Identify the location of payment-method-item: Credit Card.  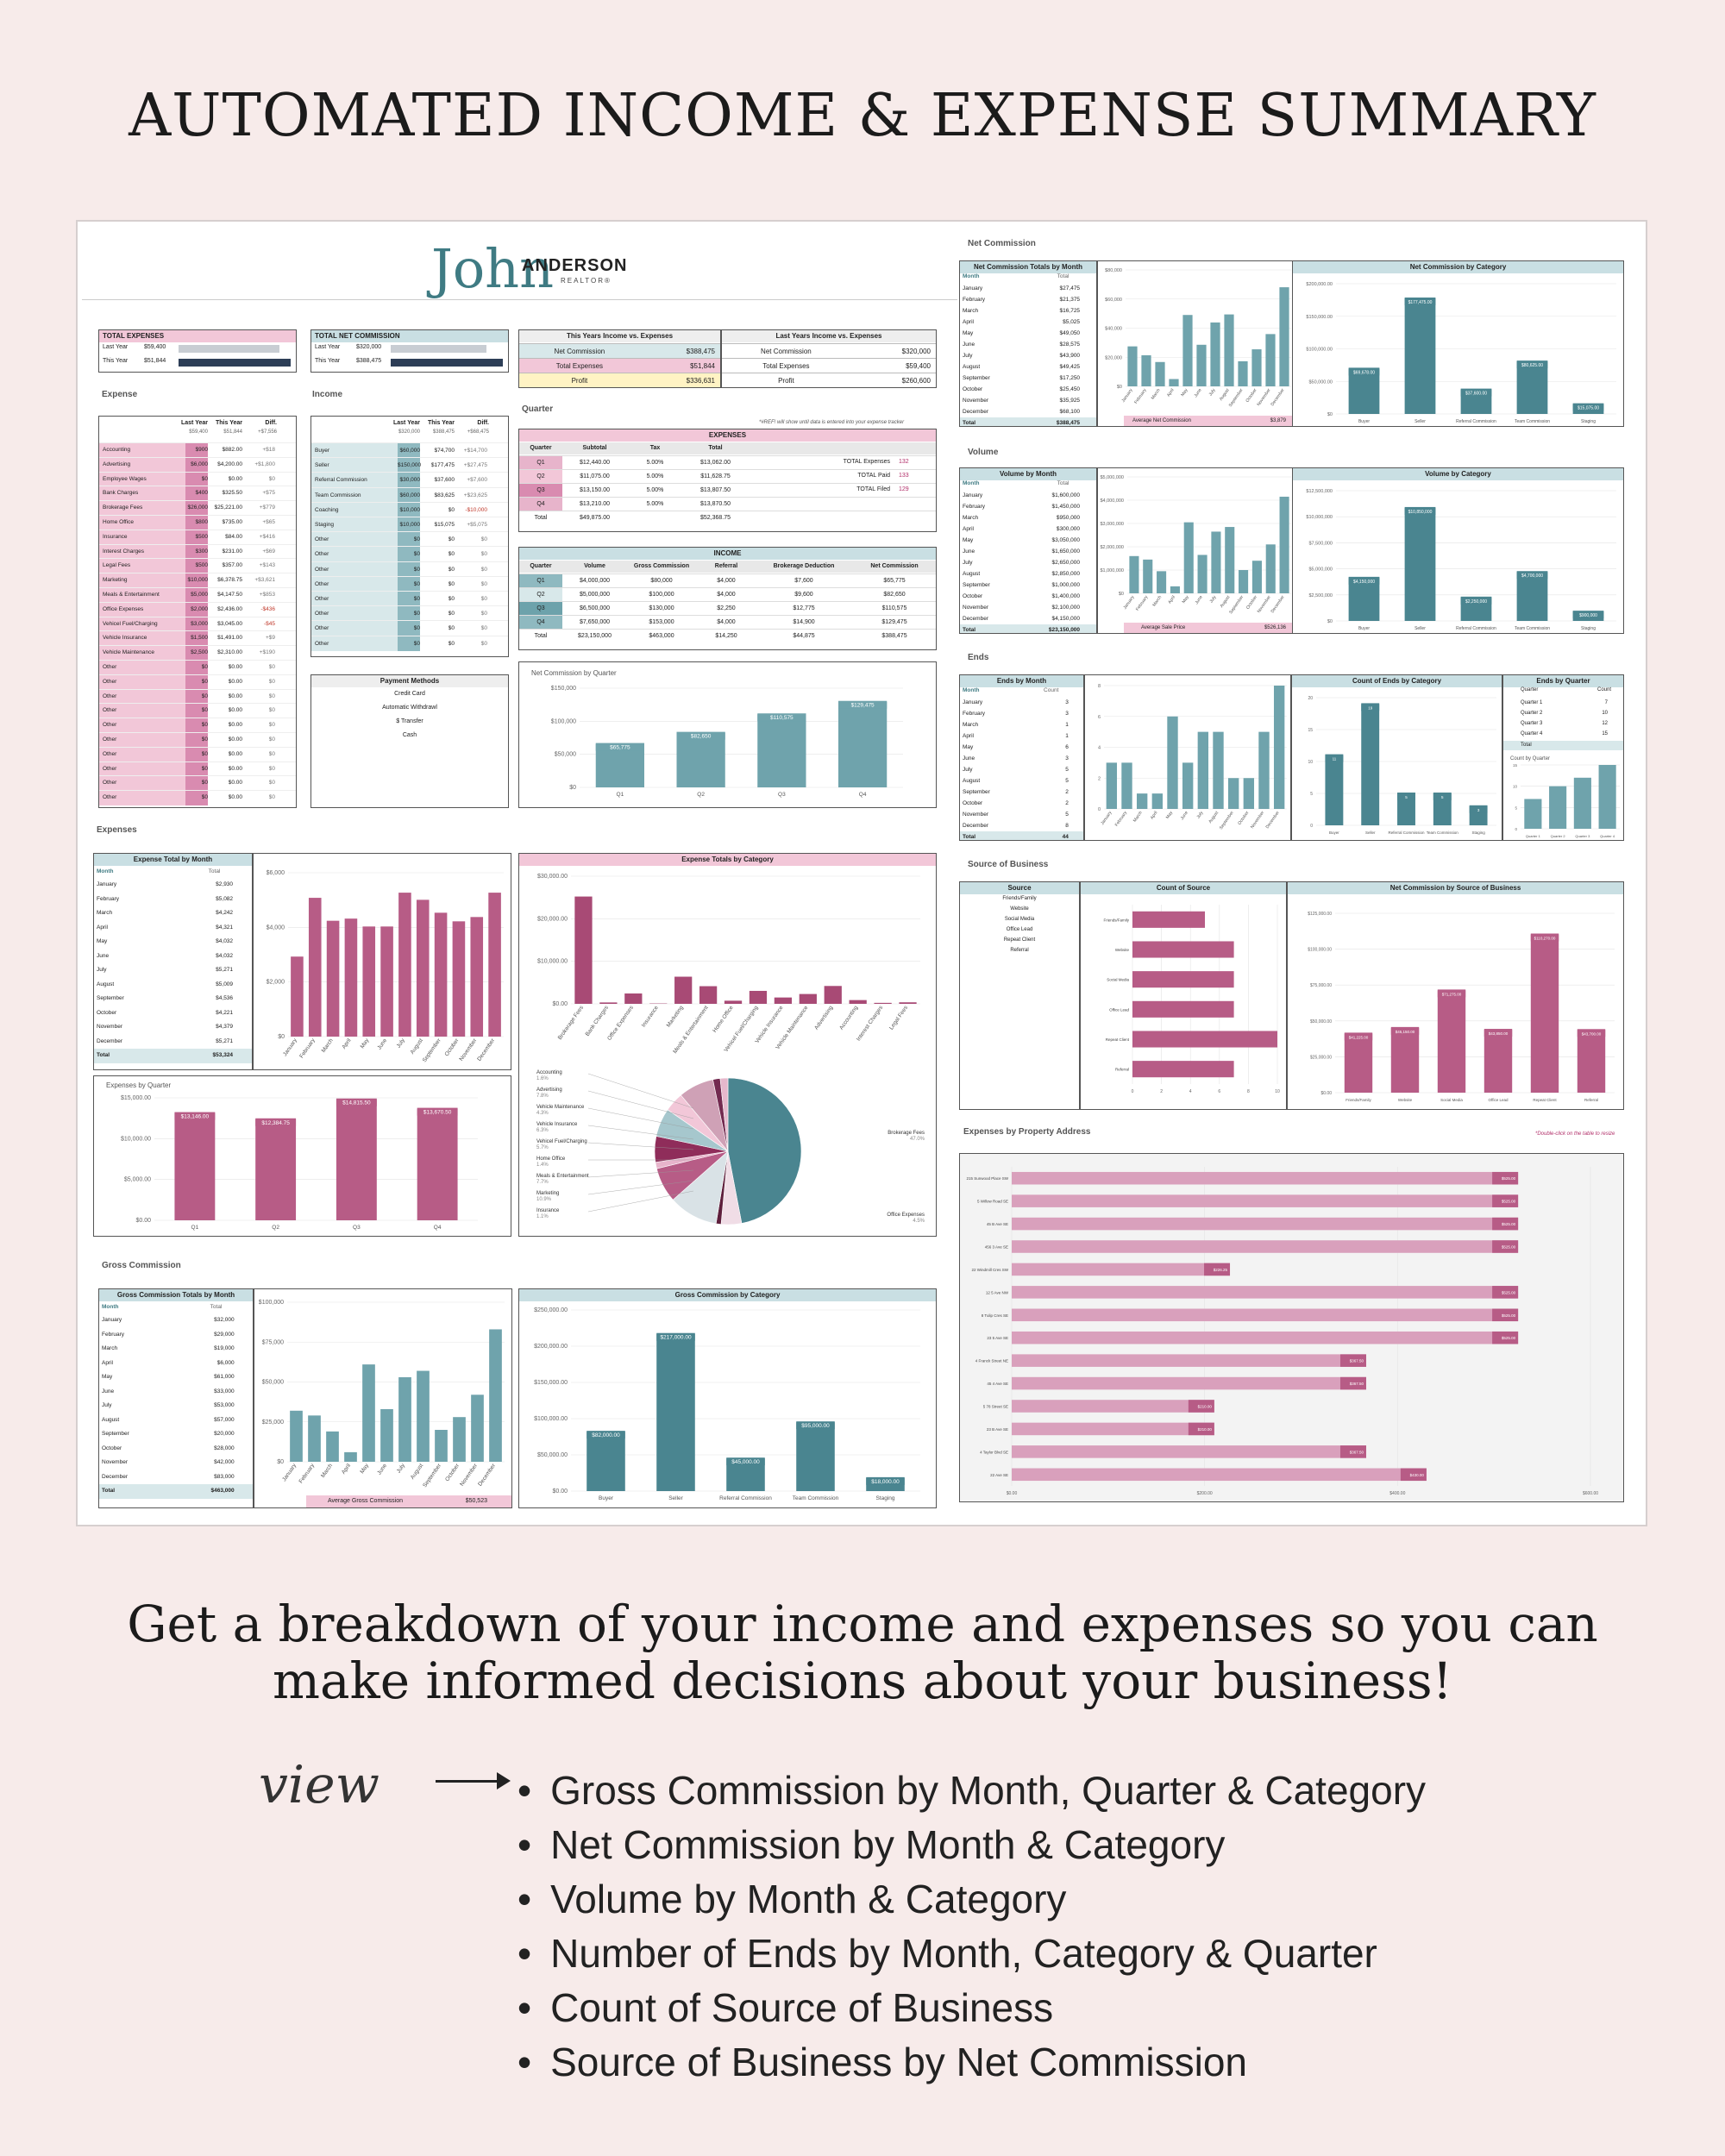
(410, 694).